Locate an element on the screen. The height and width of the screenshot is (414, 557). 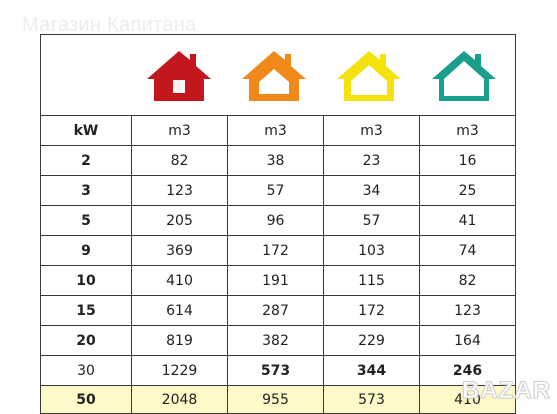
table-row: 10 410 191 115 82 is located at coordinates (278, 280).